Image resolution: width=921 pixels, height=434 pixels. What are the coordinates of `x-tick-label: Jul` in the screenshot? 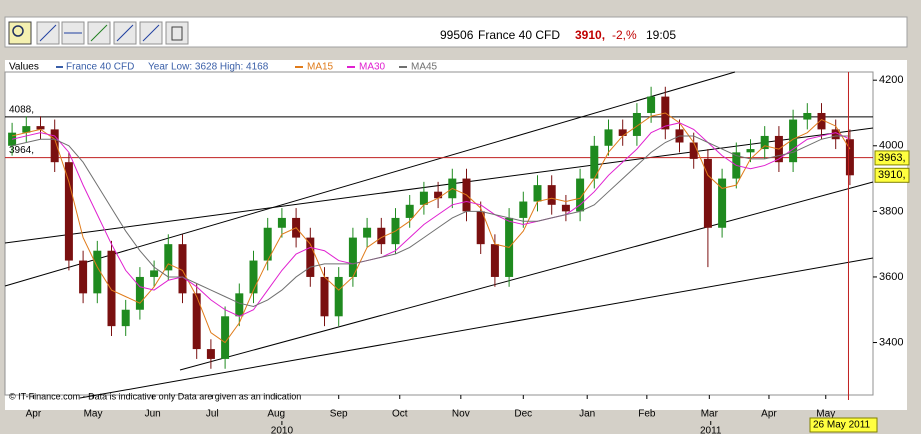 It's located at (212, 414).